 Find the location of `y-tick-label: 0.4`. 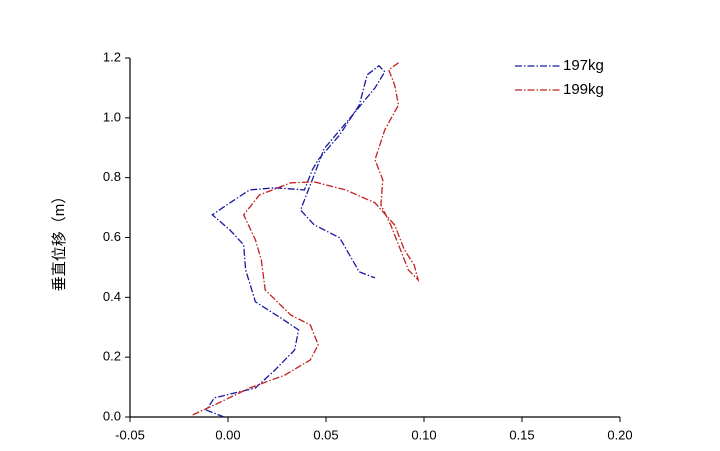

y-tick-label: 0.4 is located at coordinates (112, 296).